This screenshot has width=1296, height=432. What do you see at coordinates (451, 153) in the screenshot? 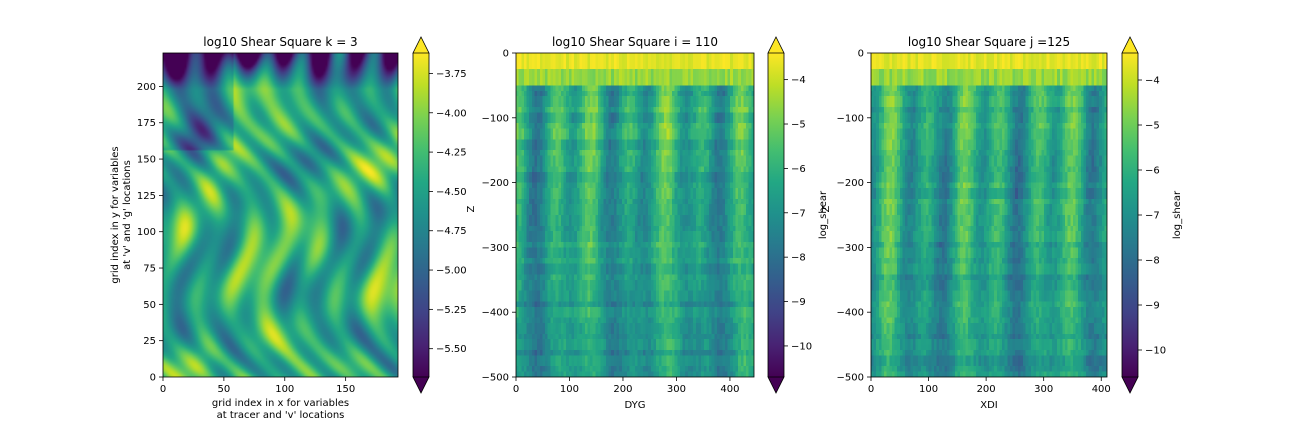
I see `colorbar-tick-label: −4.25` at bounding box center [451, 153].